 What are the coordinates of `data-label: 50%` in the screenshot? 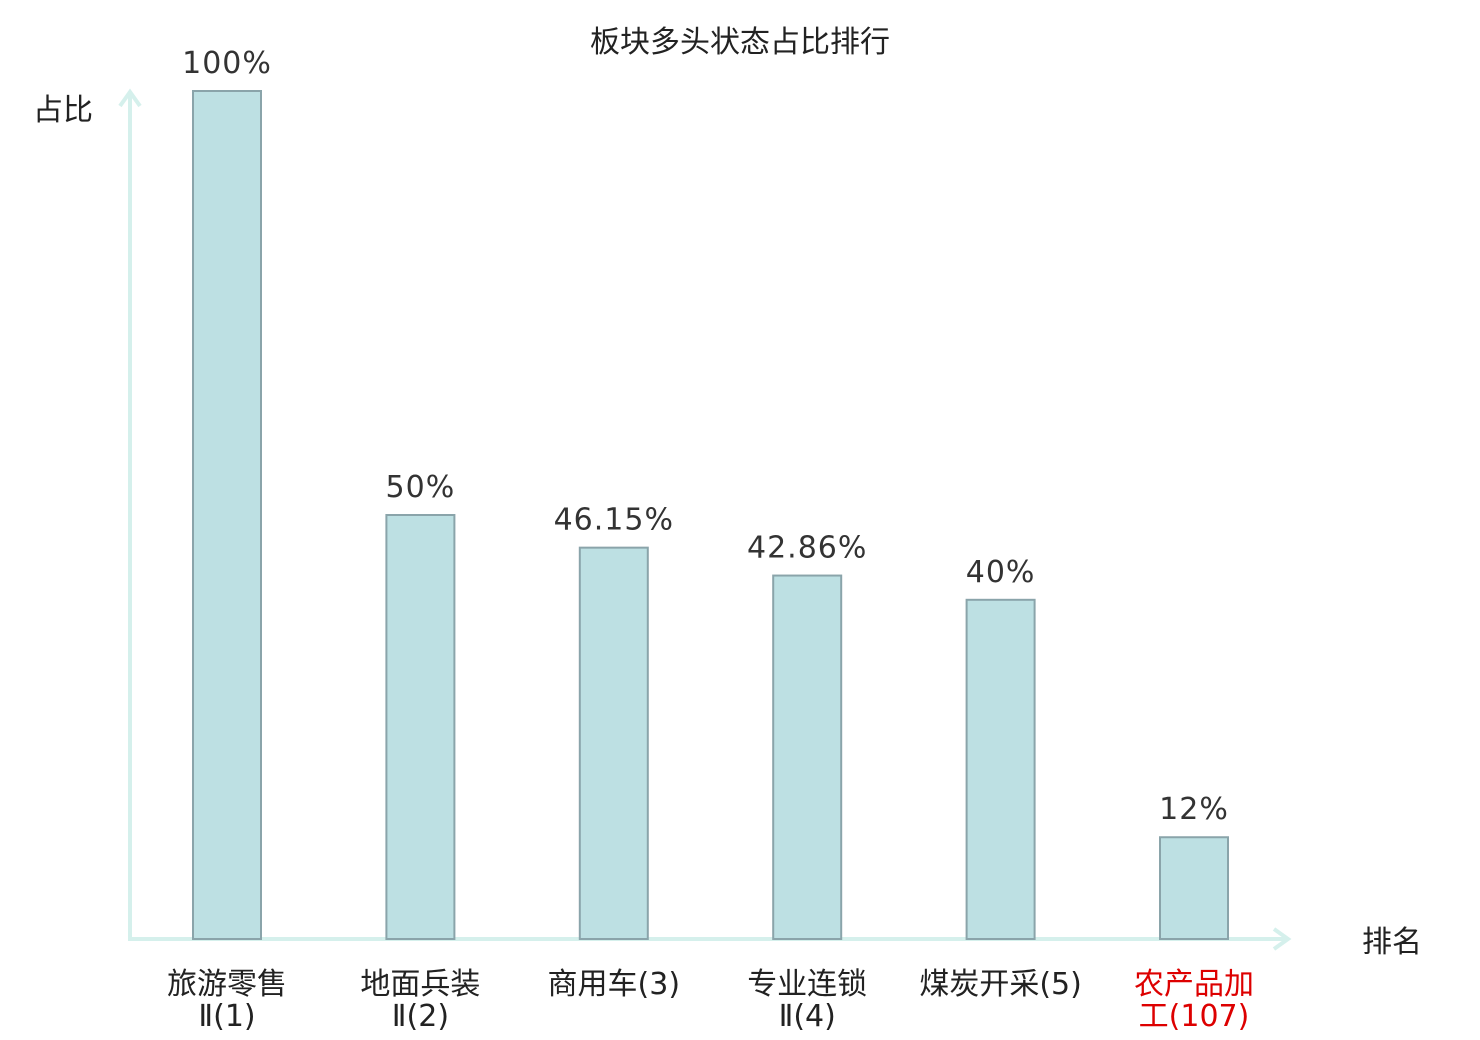 It's located at (421, 487).